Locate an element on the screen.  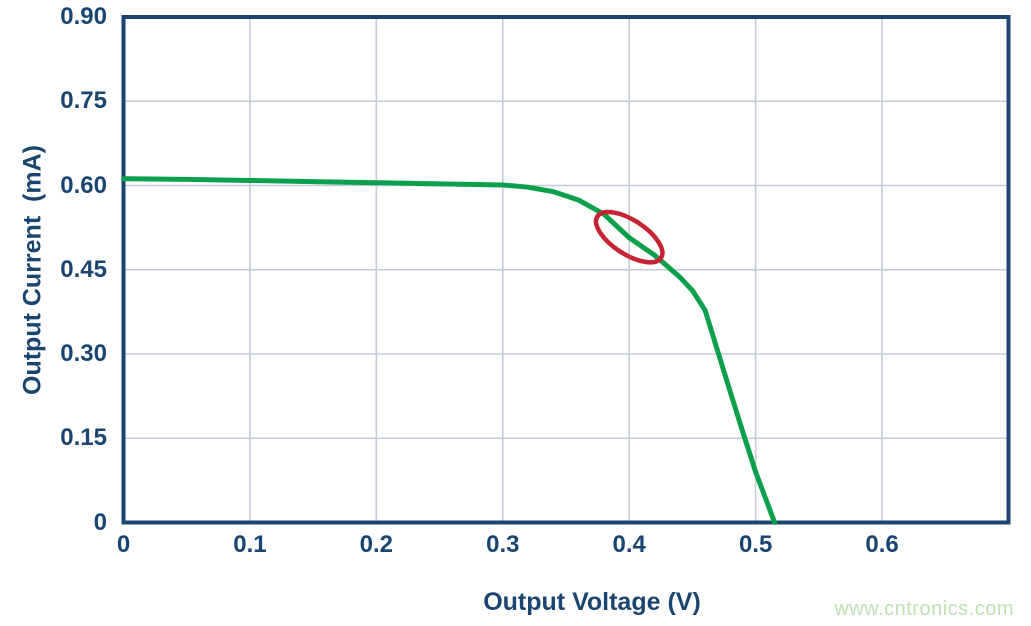
x-tick-label: 0.1 is located at coordinates (250, 544).